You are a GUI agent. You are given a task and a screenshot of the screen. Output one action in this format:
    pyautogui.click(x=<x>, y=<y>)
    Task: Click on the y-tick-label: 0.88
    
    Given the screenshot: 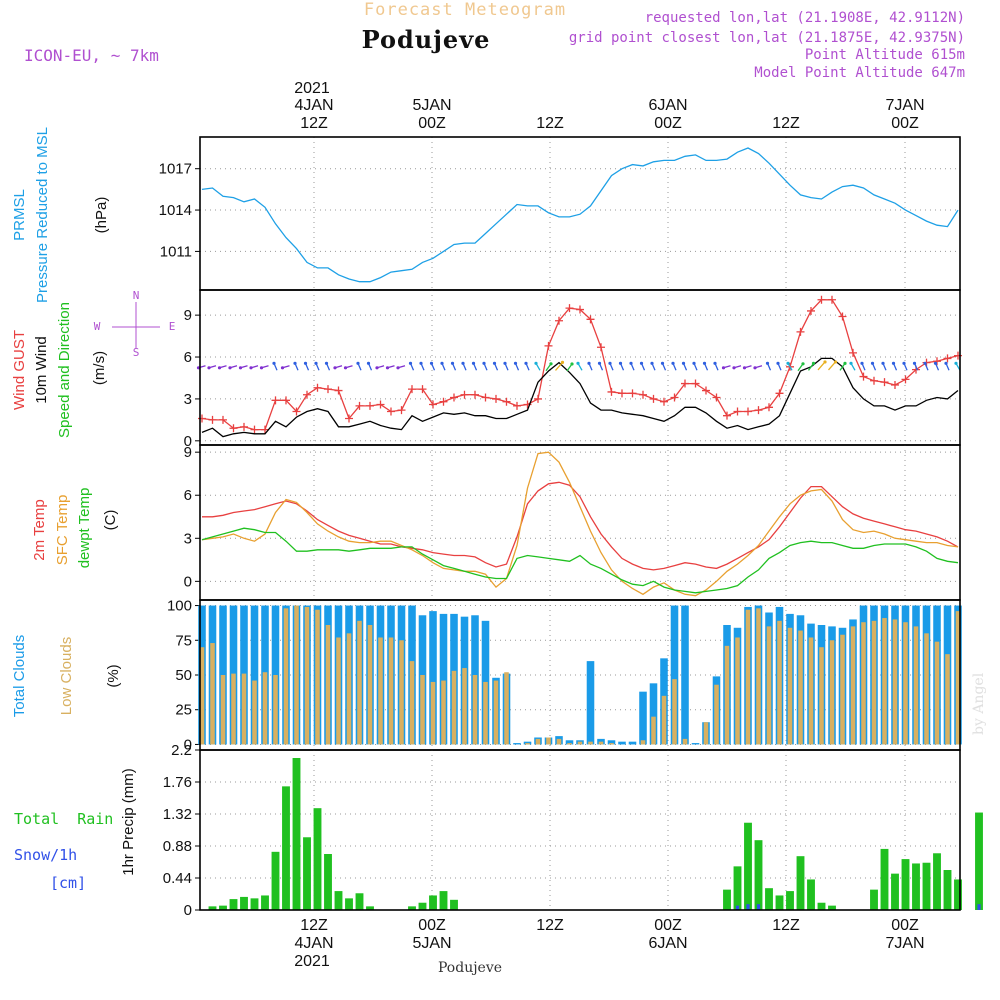 What is the action you would take?
    pyautogui.click(x=177, y=846)
    